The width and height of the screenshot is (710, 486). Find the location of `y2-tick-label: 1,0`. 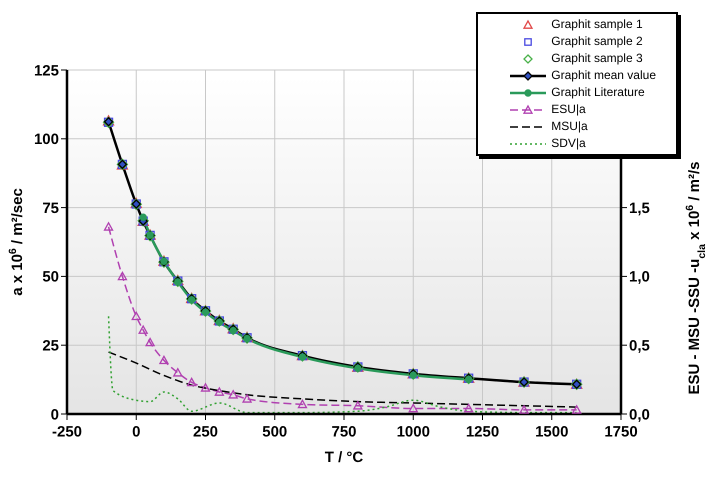

y2-tick-label: 1,0 is located at coordinates (639, 277).